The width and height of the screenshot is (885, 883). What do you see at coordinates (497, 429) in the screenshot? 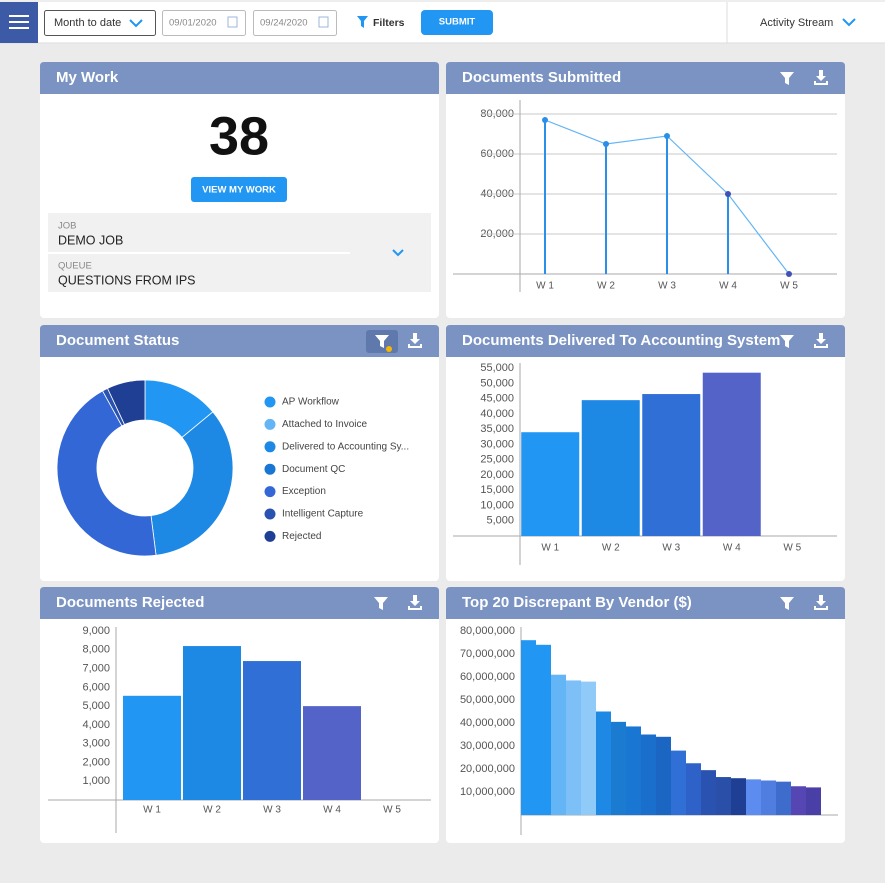
I see `y-tick-label: 35,000` at bounding box center [497, 429].